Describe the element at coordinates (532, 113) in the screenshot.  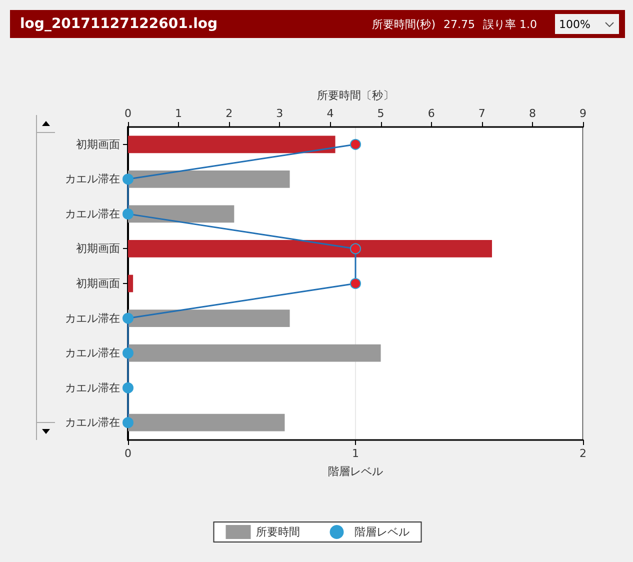
I see `x2-tick-label: 8` at that location.